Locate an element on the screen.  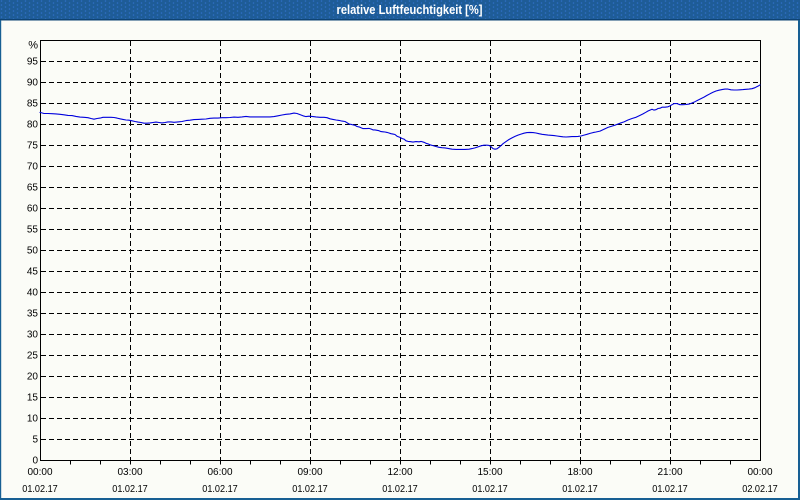
svg-text: 21:00 is located at coordinates (669, 472).